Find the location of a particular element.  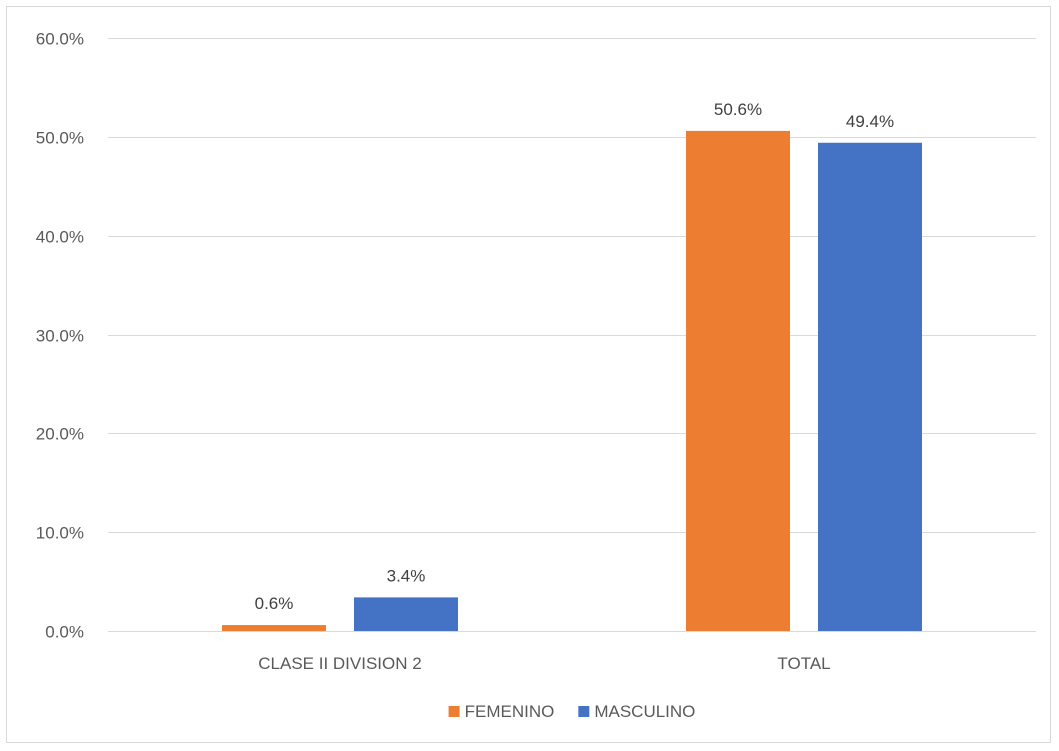

legend-label: FEMENINO is located at coordinates (510, 711).